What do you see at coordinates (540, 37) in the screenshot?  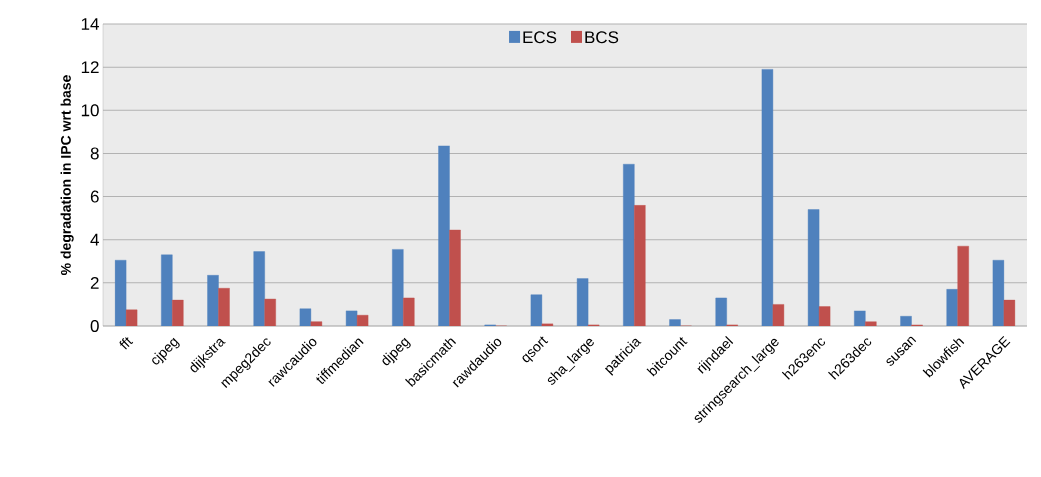 I see `legend-label: ECS` at bounding box center [540, 37].